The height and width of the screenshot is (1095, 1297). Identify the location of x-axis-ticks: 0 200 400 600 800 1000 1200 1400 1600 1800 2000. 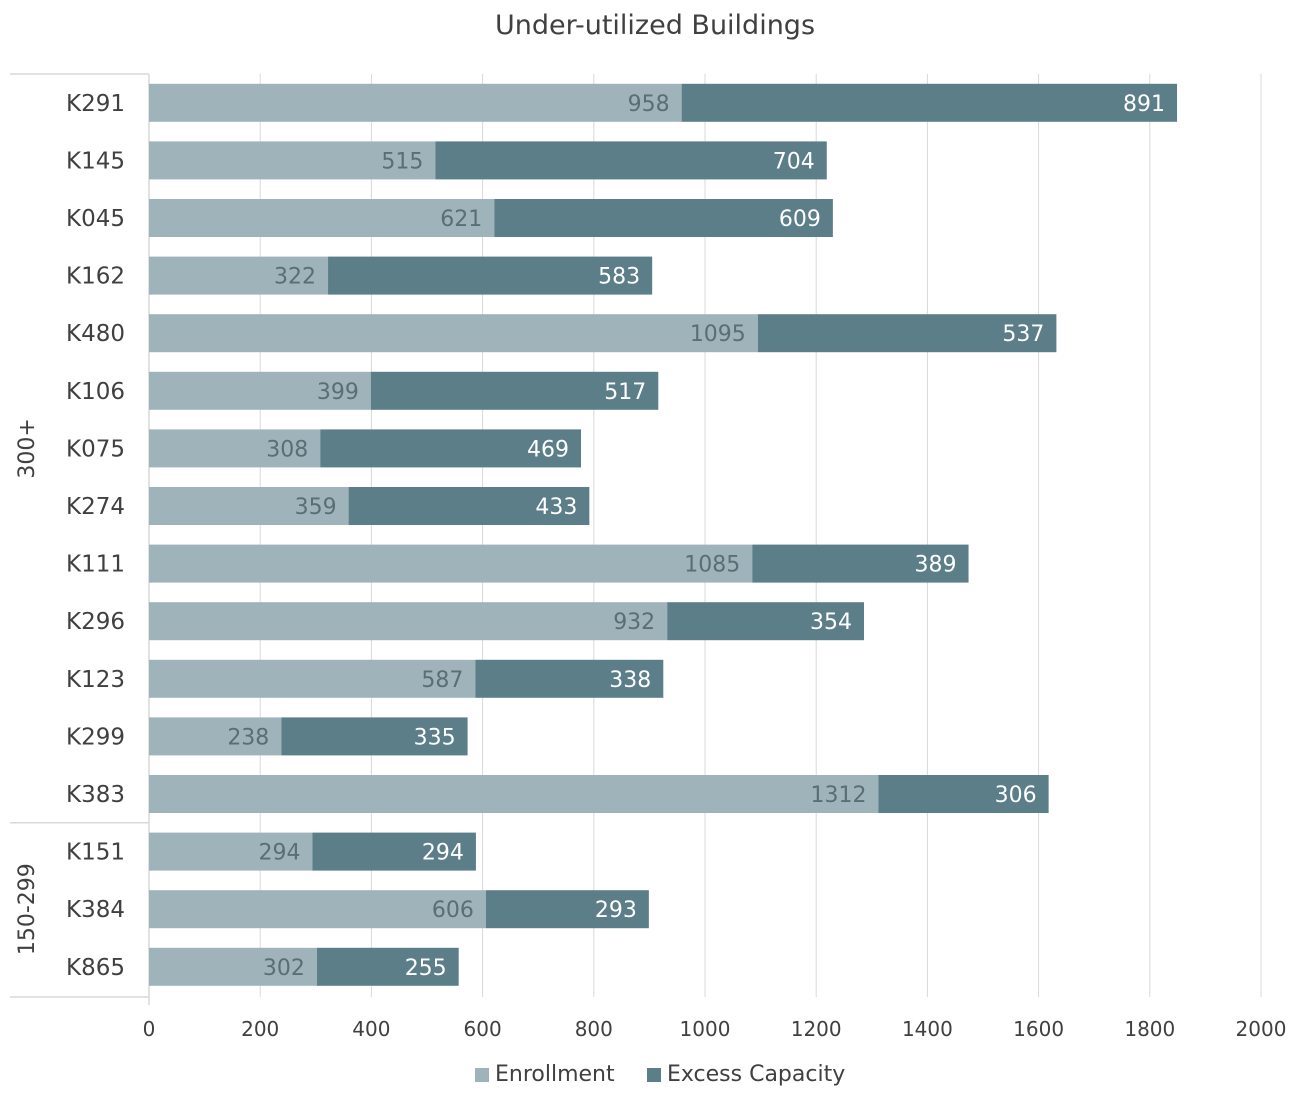
(715, 1029).